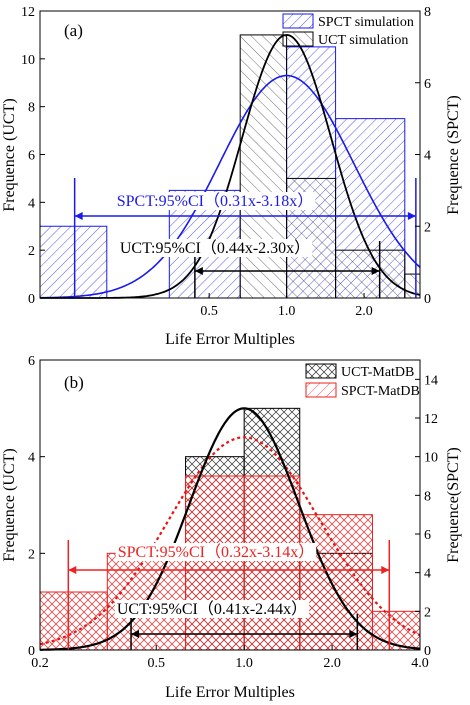 The width and height of the screenshot is (470, 705). Describe the element at coordinates (377, 372) in the screenshot. I see `legend-label-uct-matdb: UCT-MatDB` at that location.